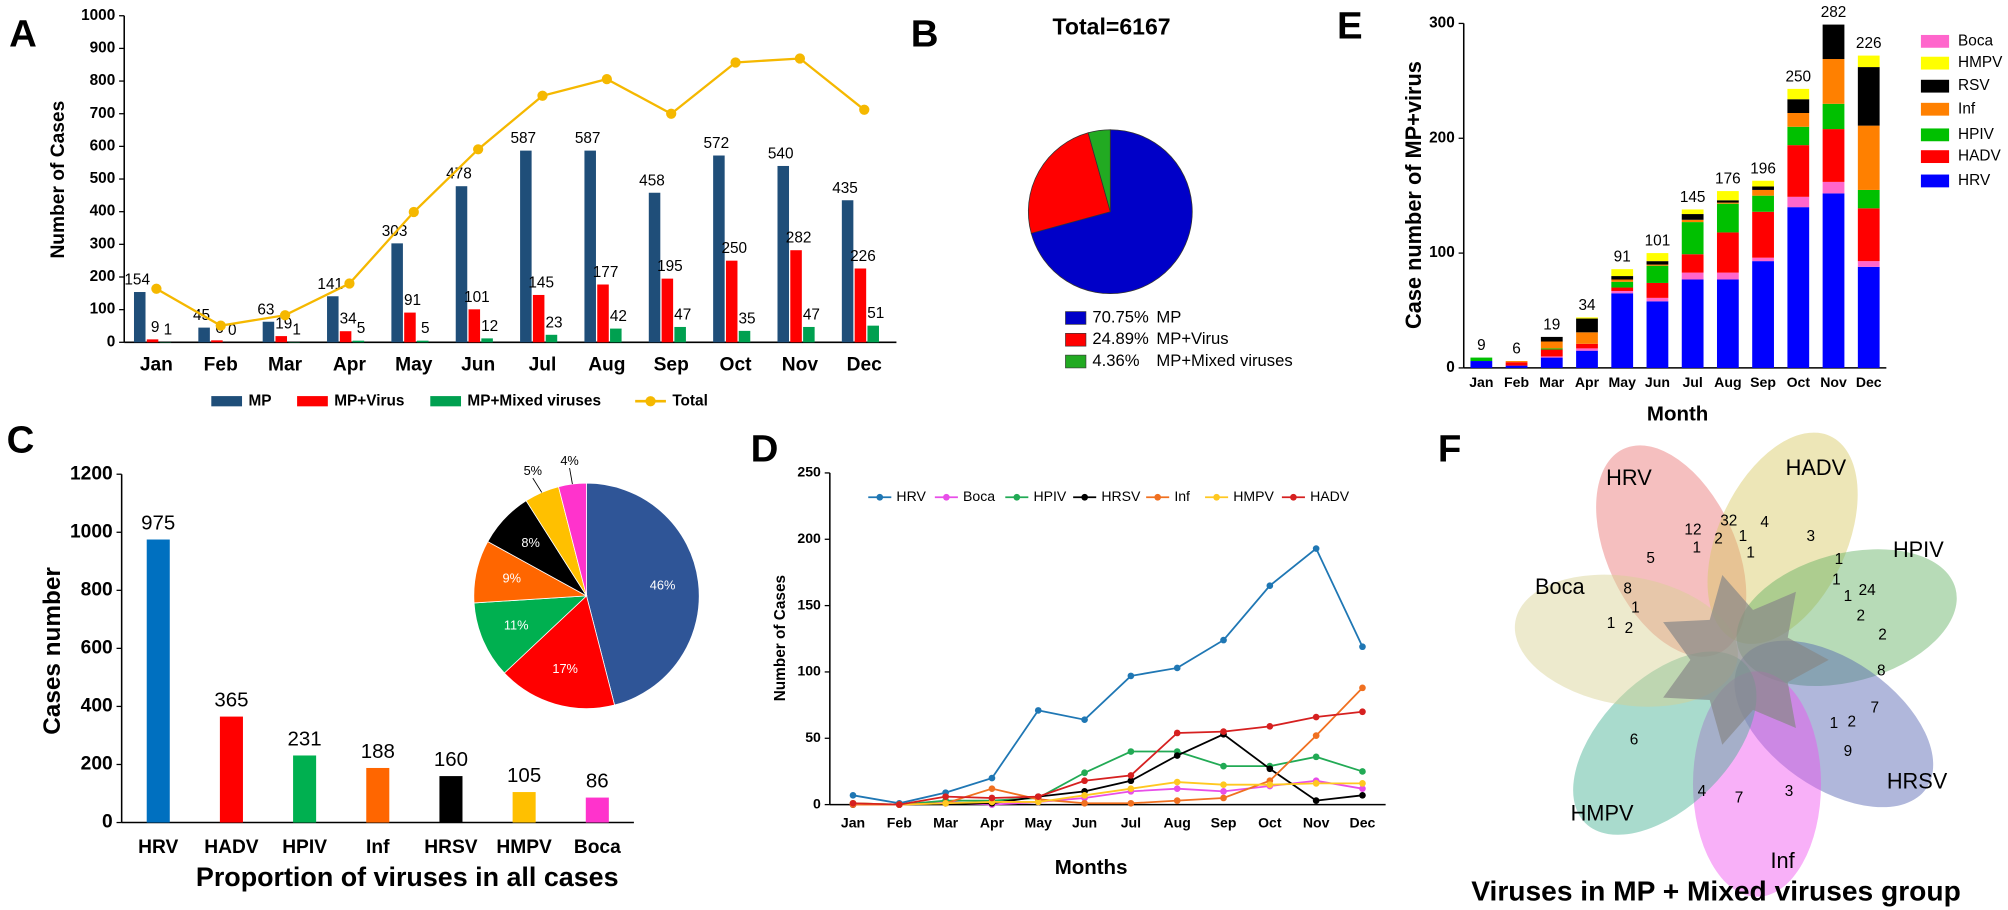 Image resolution: width=2008 pixels, height=910 pixels. What do you see at coordinates (571, 476) in the screenshot?
I see `leader-line` at bounding box center [571, 476].